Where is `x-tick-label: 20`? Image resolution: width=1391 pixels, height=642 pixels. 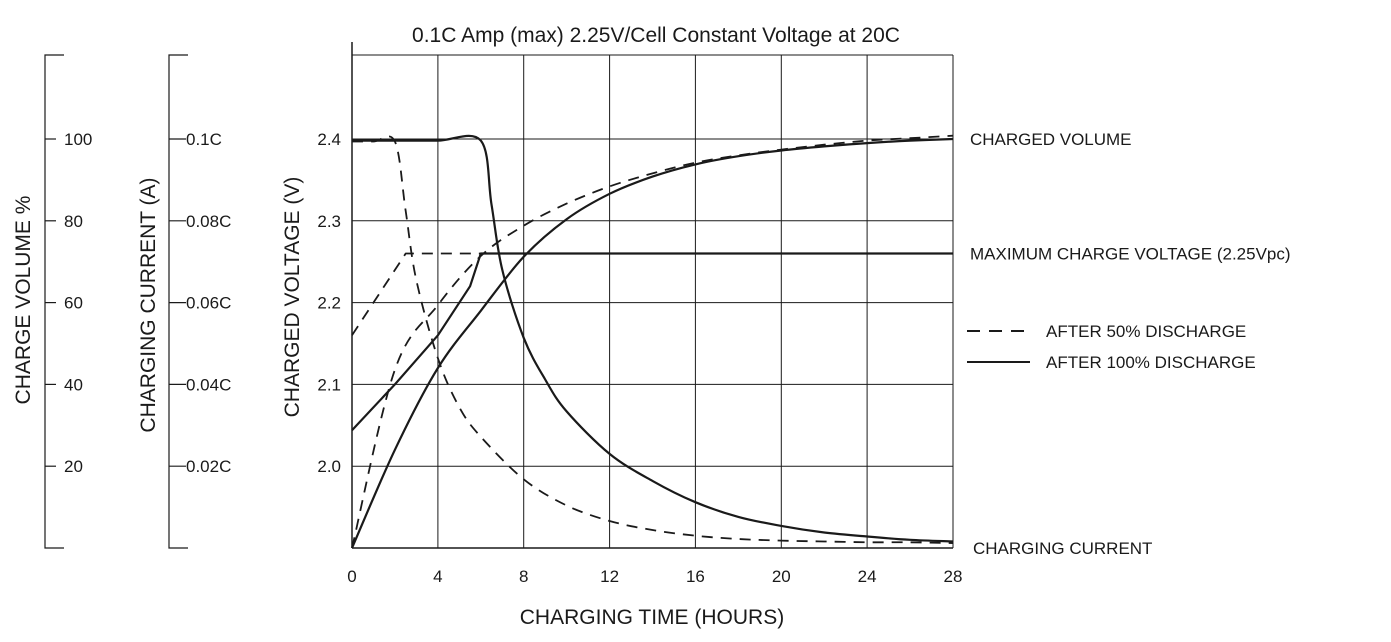
x-tick-label: 20 is located at coordinates (781, 576).